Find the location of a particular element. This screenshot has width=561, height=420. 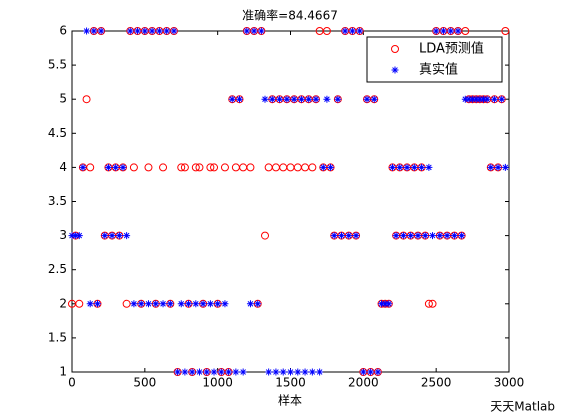

legend-label: LDA预测值 is located at coordinates (451, 49).